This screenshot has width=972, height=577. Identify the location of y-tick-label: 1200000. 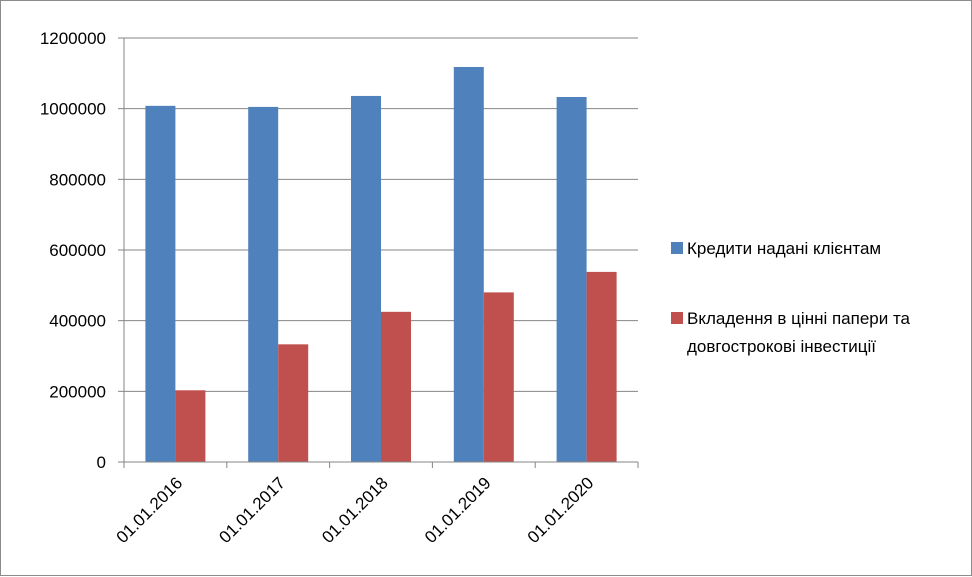
(73, 38).